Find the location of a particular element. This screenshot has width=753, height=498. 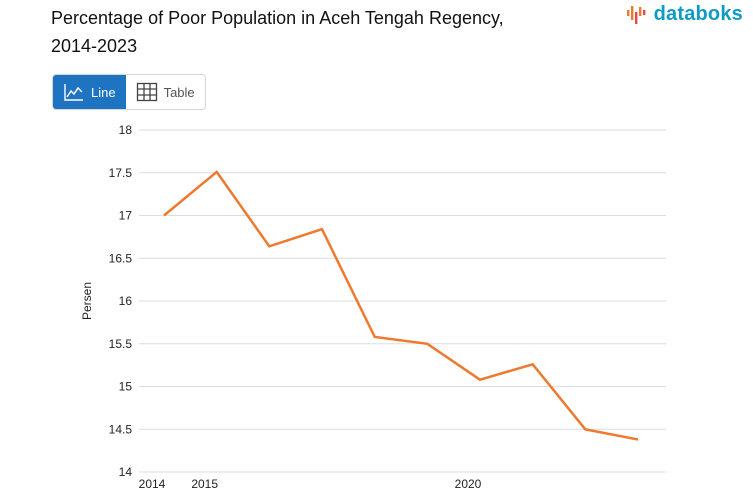

line-chart-icon is located at coordinates (73, 92).